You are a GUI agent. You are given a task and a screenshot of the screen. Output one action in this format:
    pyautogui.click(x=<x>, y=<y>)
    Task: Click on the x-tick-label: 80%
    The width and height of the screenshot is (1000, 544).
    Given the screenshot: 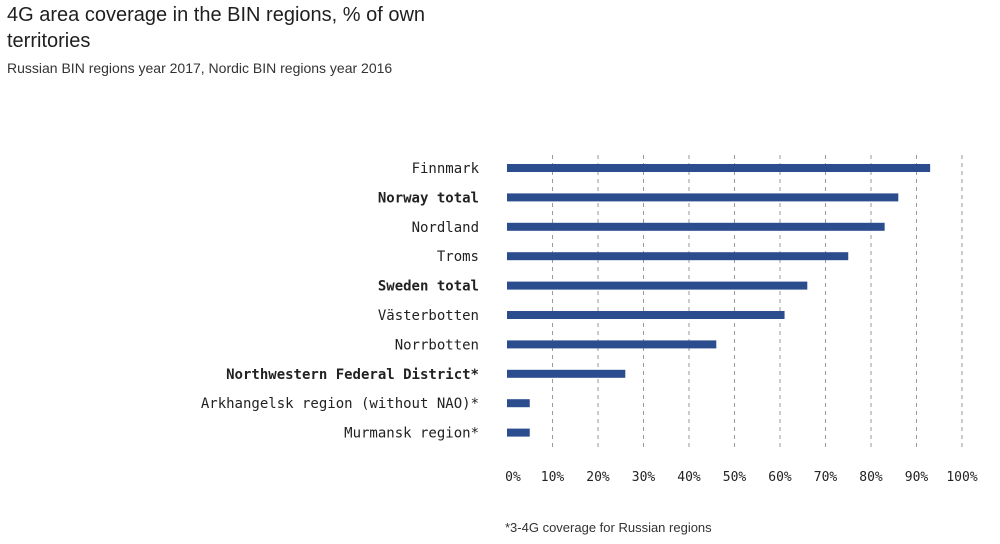 What is the action you would take?
    pyautogui.click(x=871, y=477)
    